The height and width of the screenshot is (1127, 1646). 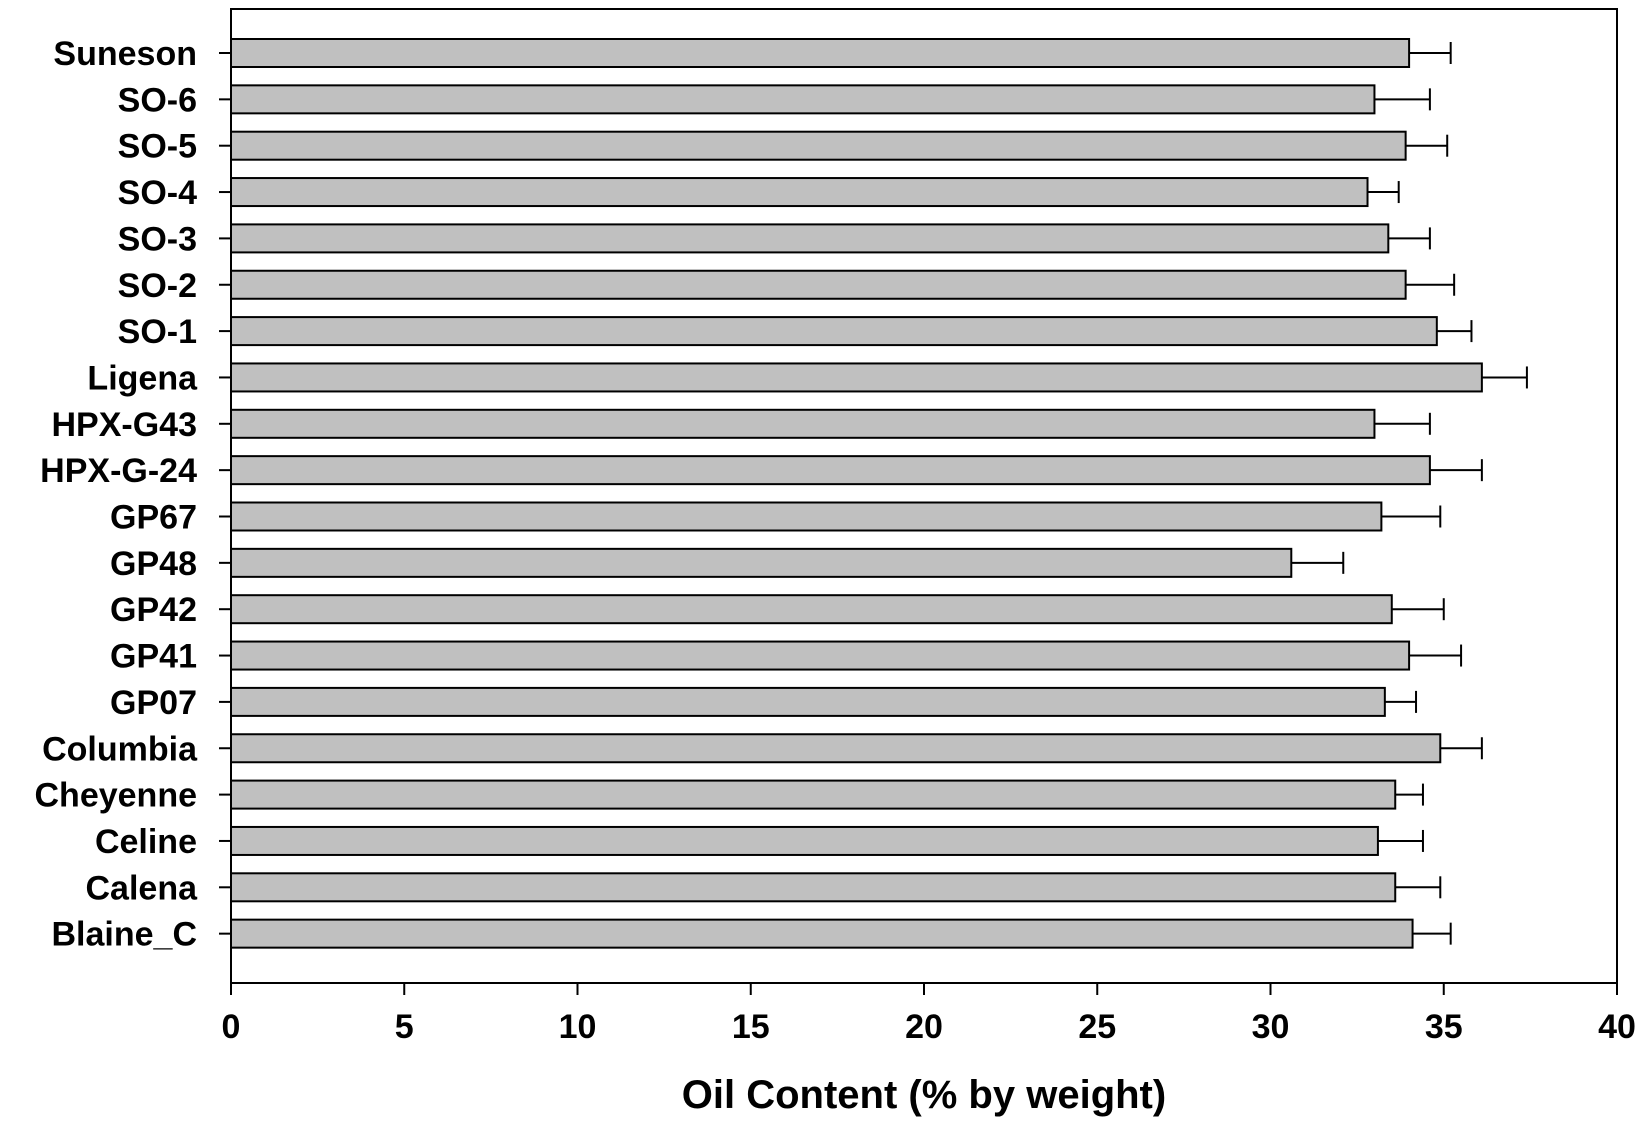 I want to click on x-tick-label: 20, so click(x=924, y=1027).